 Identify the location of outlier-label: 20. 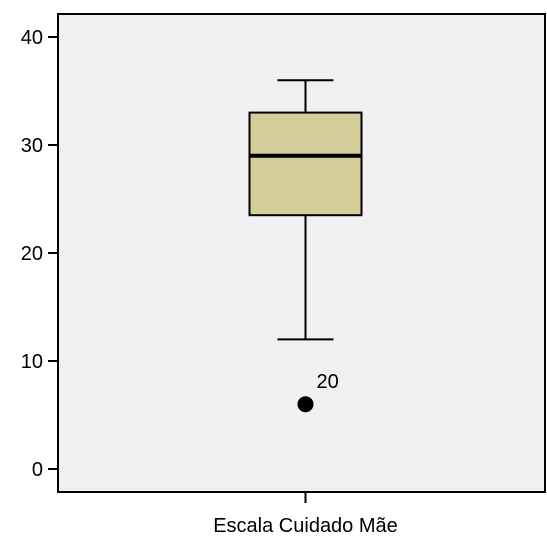
(328, 382).